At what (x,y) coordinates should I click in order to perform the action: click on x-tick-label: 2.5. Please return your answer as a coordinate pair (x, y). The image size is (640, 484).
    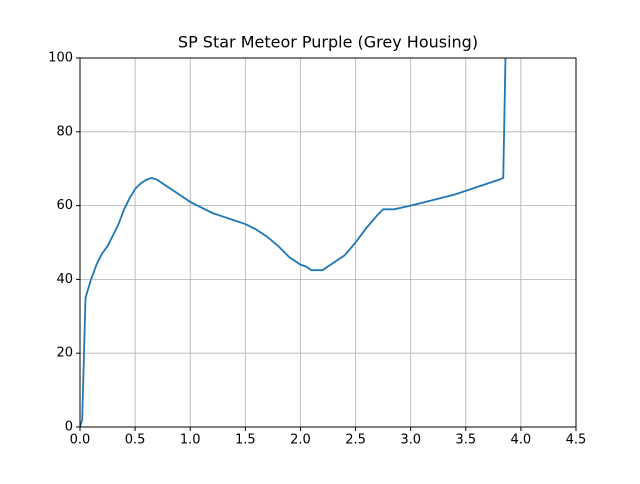
    Looking at the image, I should click on (355, 440).